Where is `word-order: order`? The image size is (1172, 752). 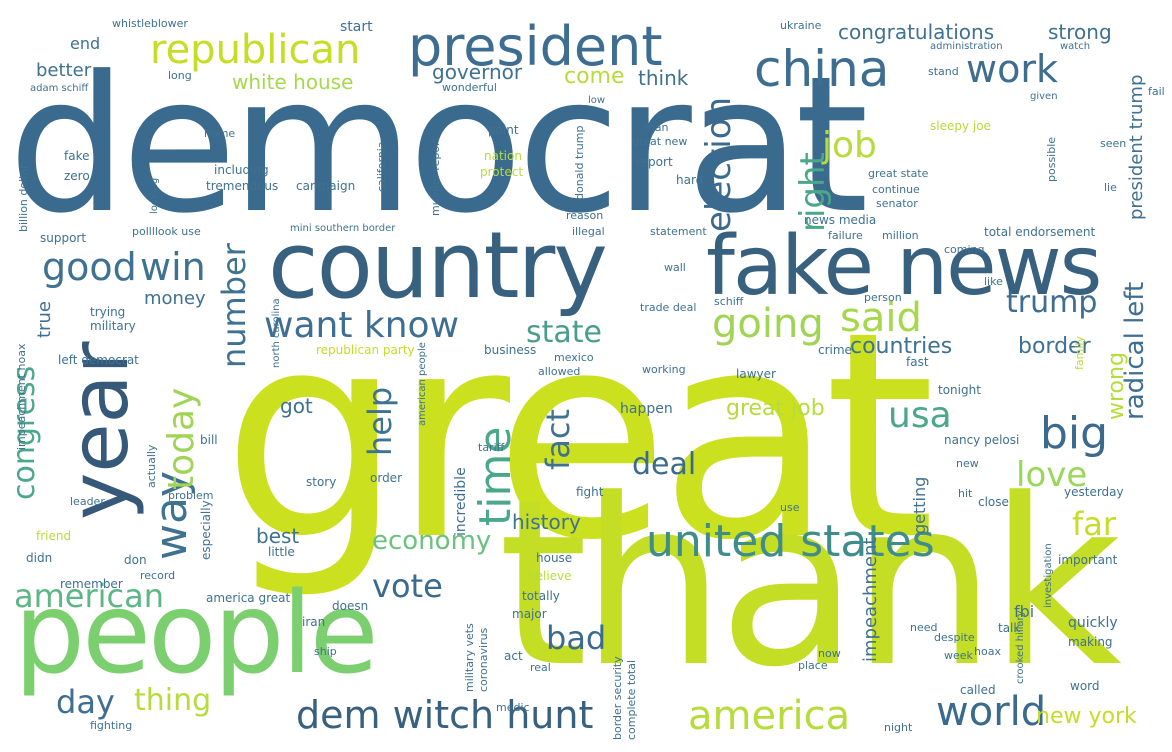
word-order: order is located at coordinates (386, 478).